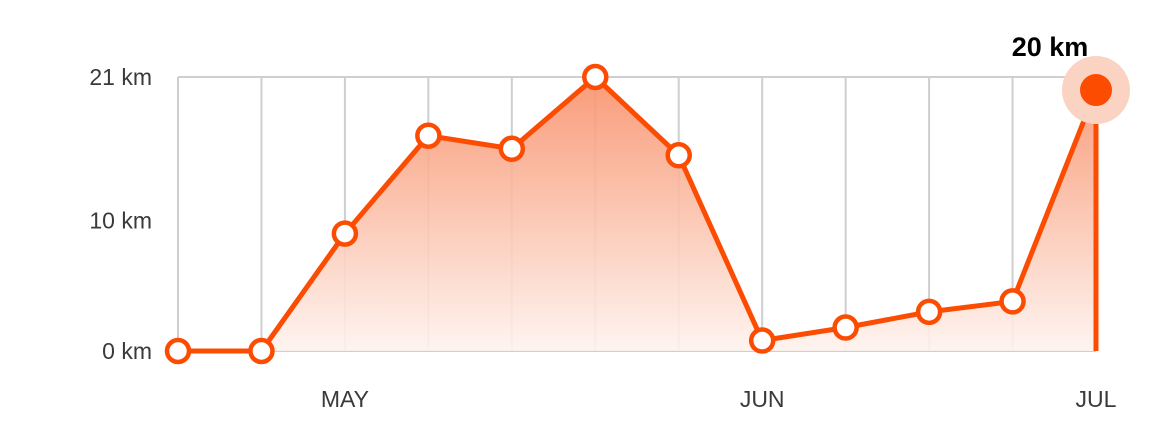  I want to click on y-tick-label: 10 km, so click(120, 221).